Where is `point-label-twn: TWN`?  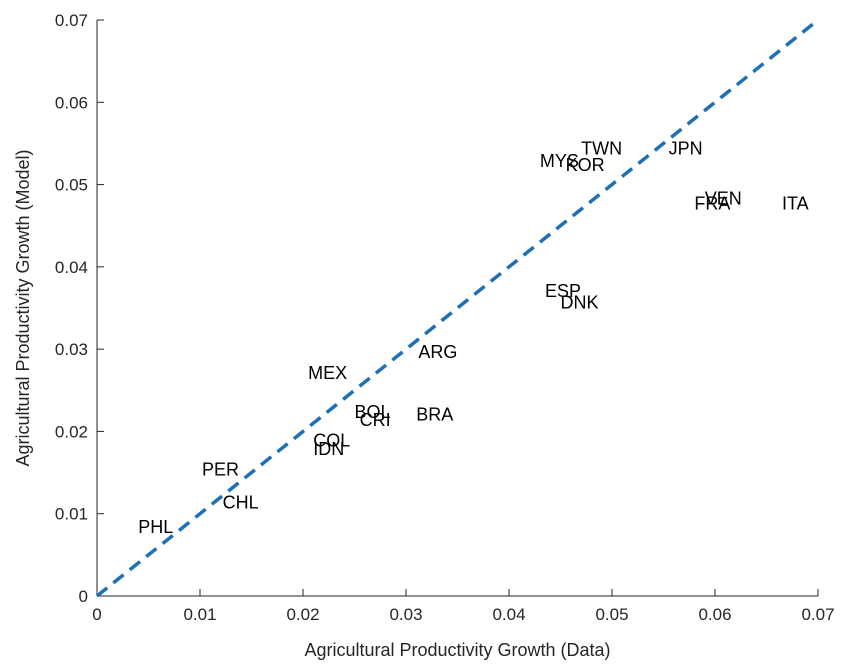
point-label-twn: TWN is located at coordinates (601, 149).